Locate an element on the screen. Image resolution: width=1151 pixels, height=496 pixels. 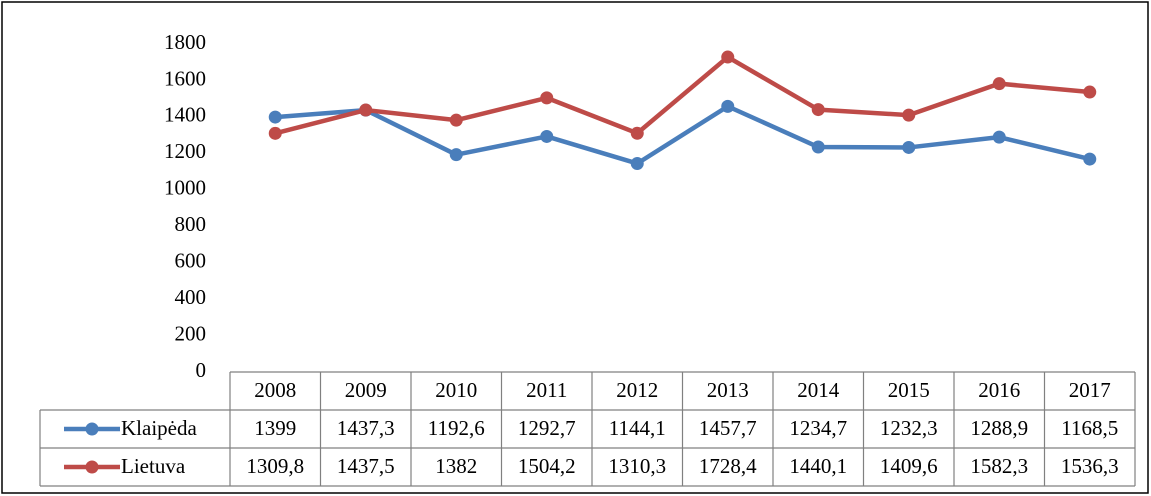
table-value: 1309,8 is located at coordinates (275, 466).